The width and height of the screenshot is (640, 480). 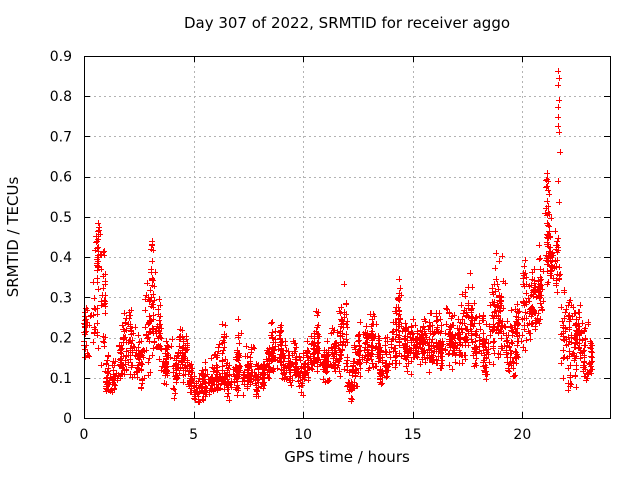 What do you see at coordinates (61, 137) in the screenshot?
I see `y-tick-label: 0.7` at bounding box center [61, 137].